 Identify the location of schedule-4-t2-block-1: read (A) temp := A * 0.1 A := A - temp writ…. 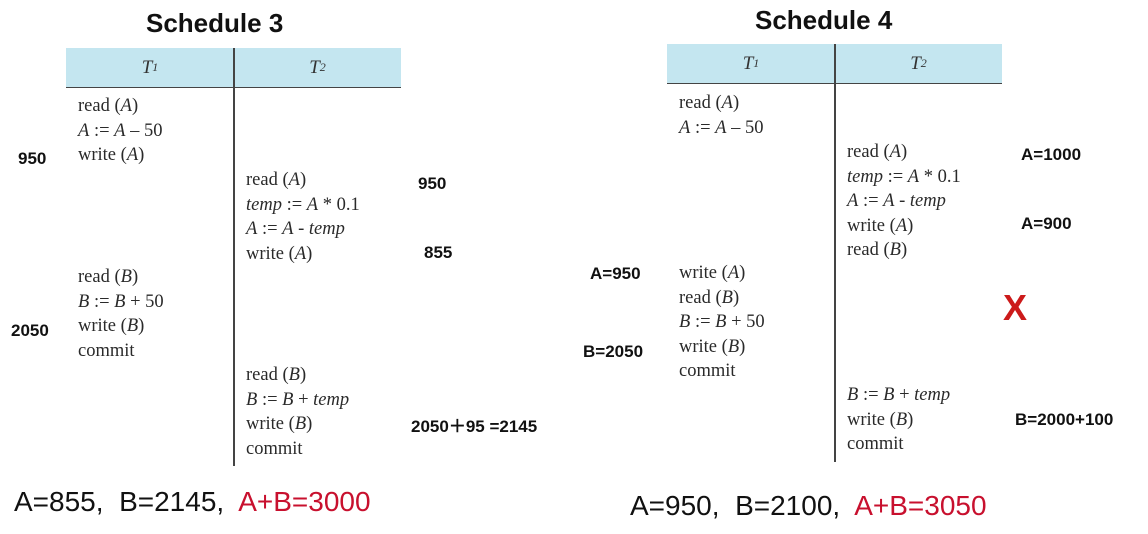
(904, 201).